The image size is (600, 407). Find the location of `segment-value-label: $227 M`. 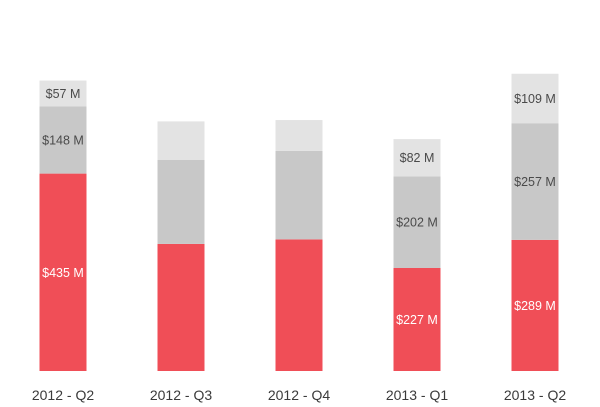

segment-value-label: $227 M is located at coordinates (417, 320).